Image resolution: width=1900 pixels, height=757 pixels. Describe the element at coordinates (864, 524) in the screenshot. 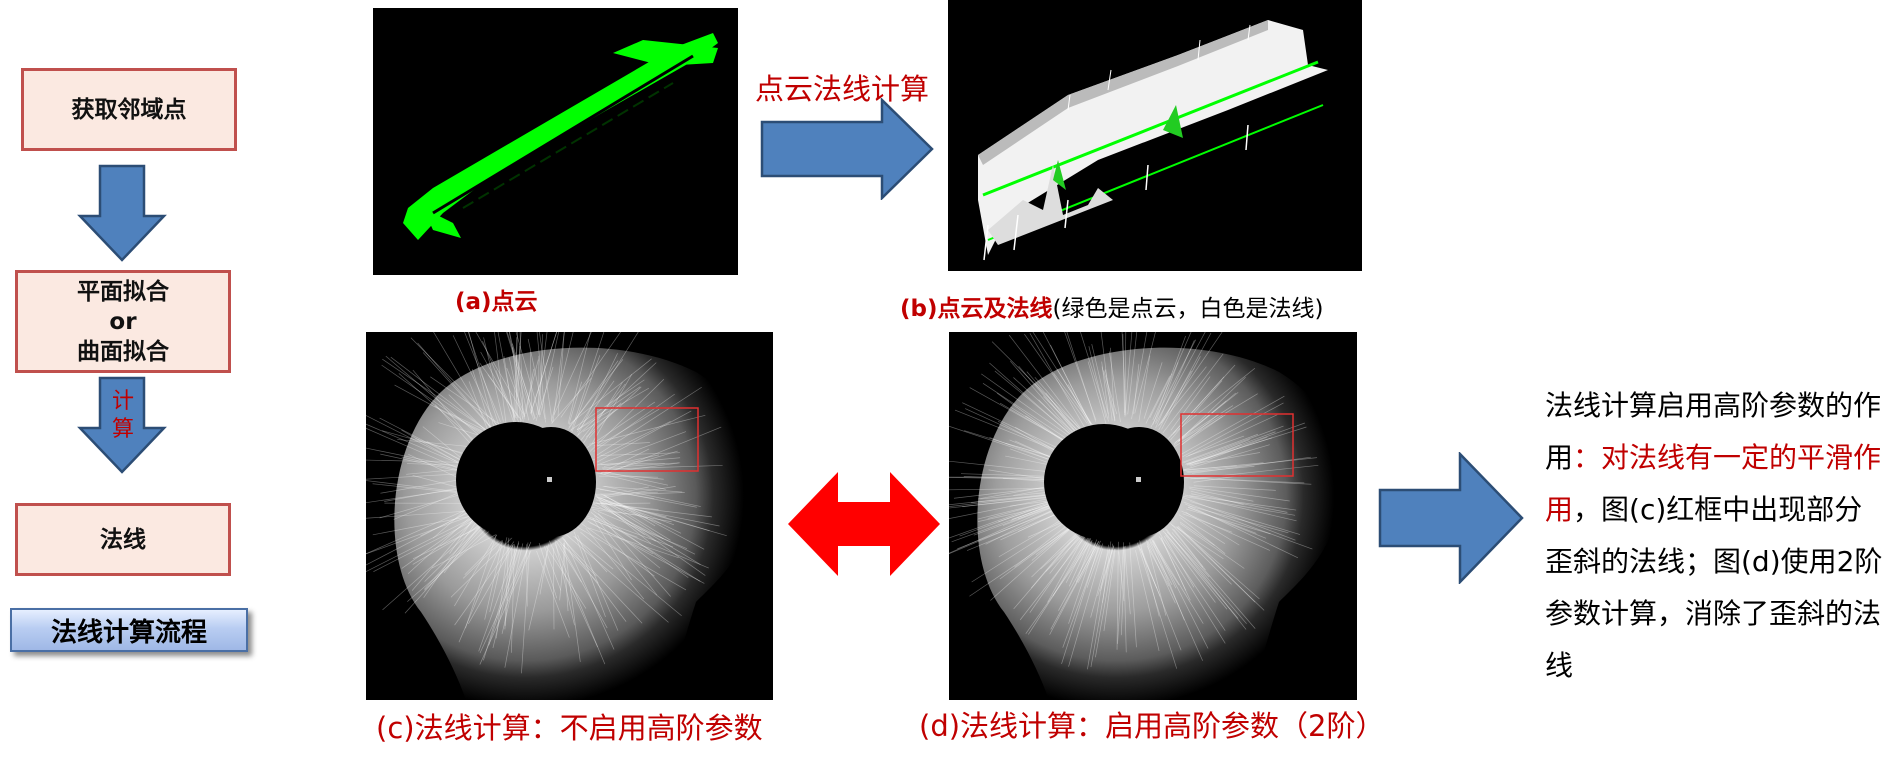

I see `double-headed-arrow-icon` at that location.